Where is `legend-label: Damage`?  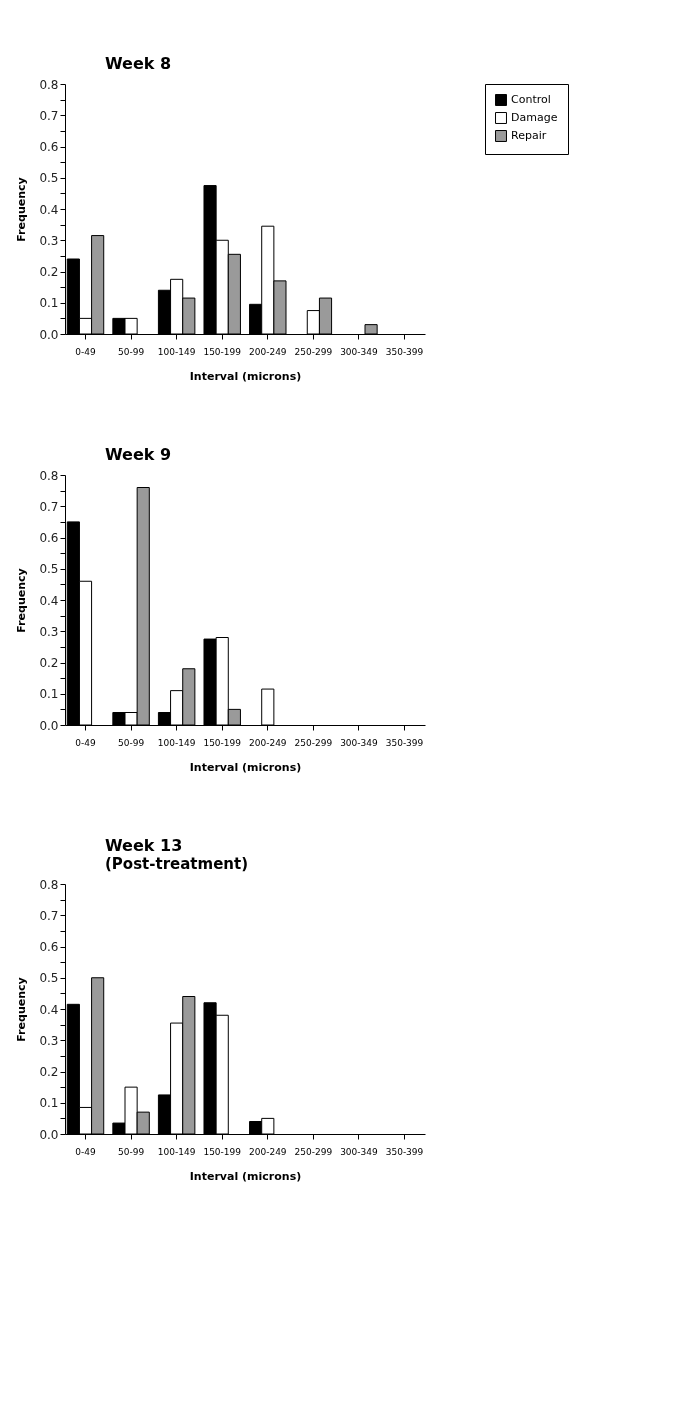
legend-label: Damage is located at coordinates (534, 117).